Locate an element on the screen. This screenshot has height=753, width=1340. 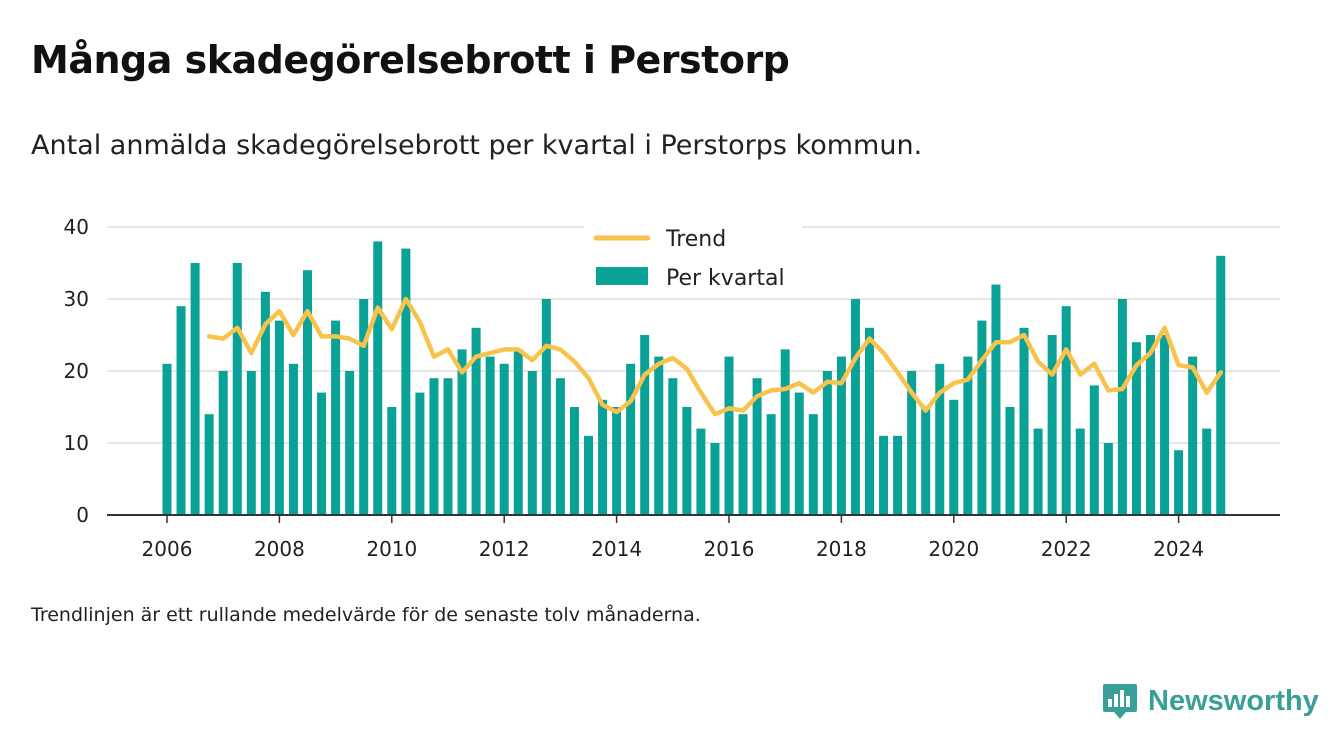
x-tick-label: 2016 is located at coordinates (729, 548).